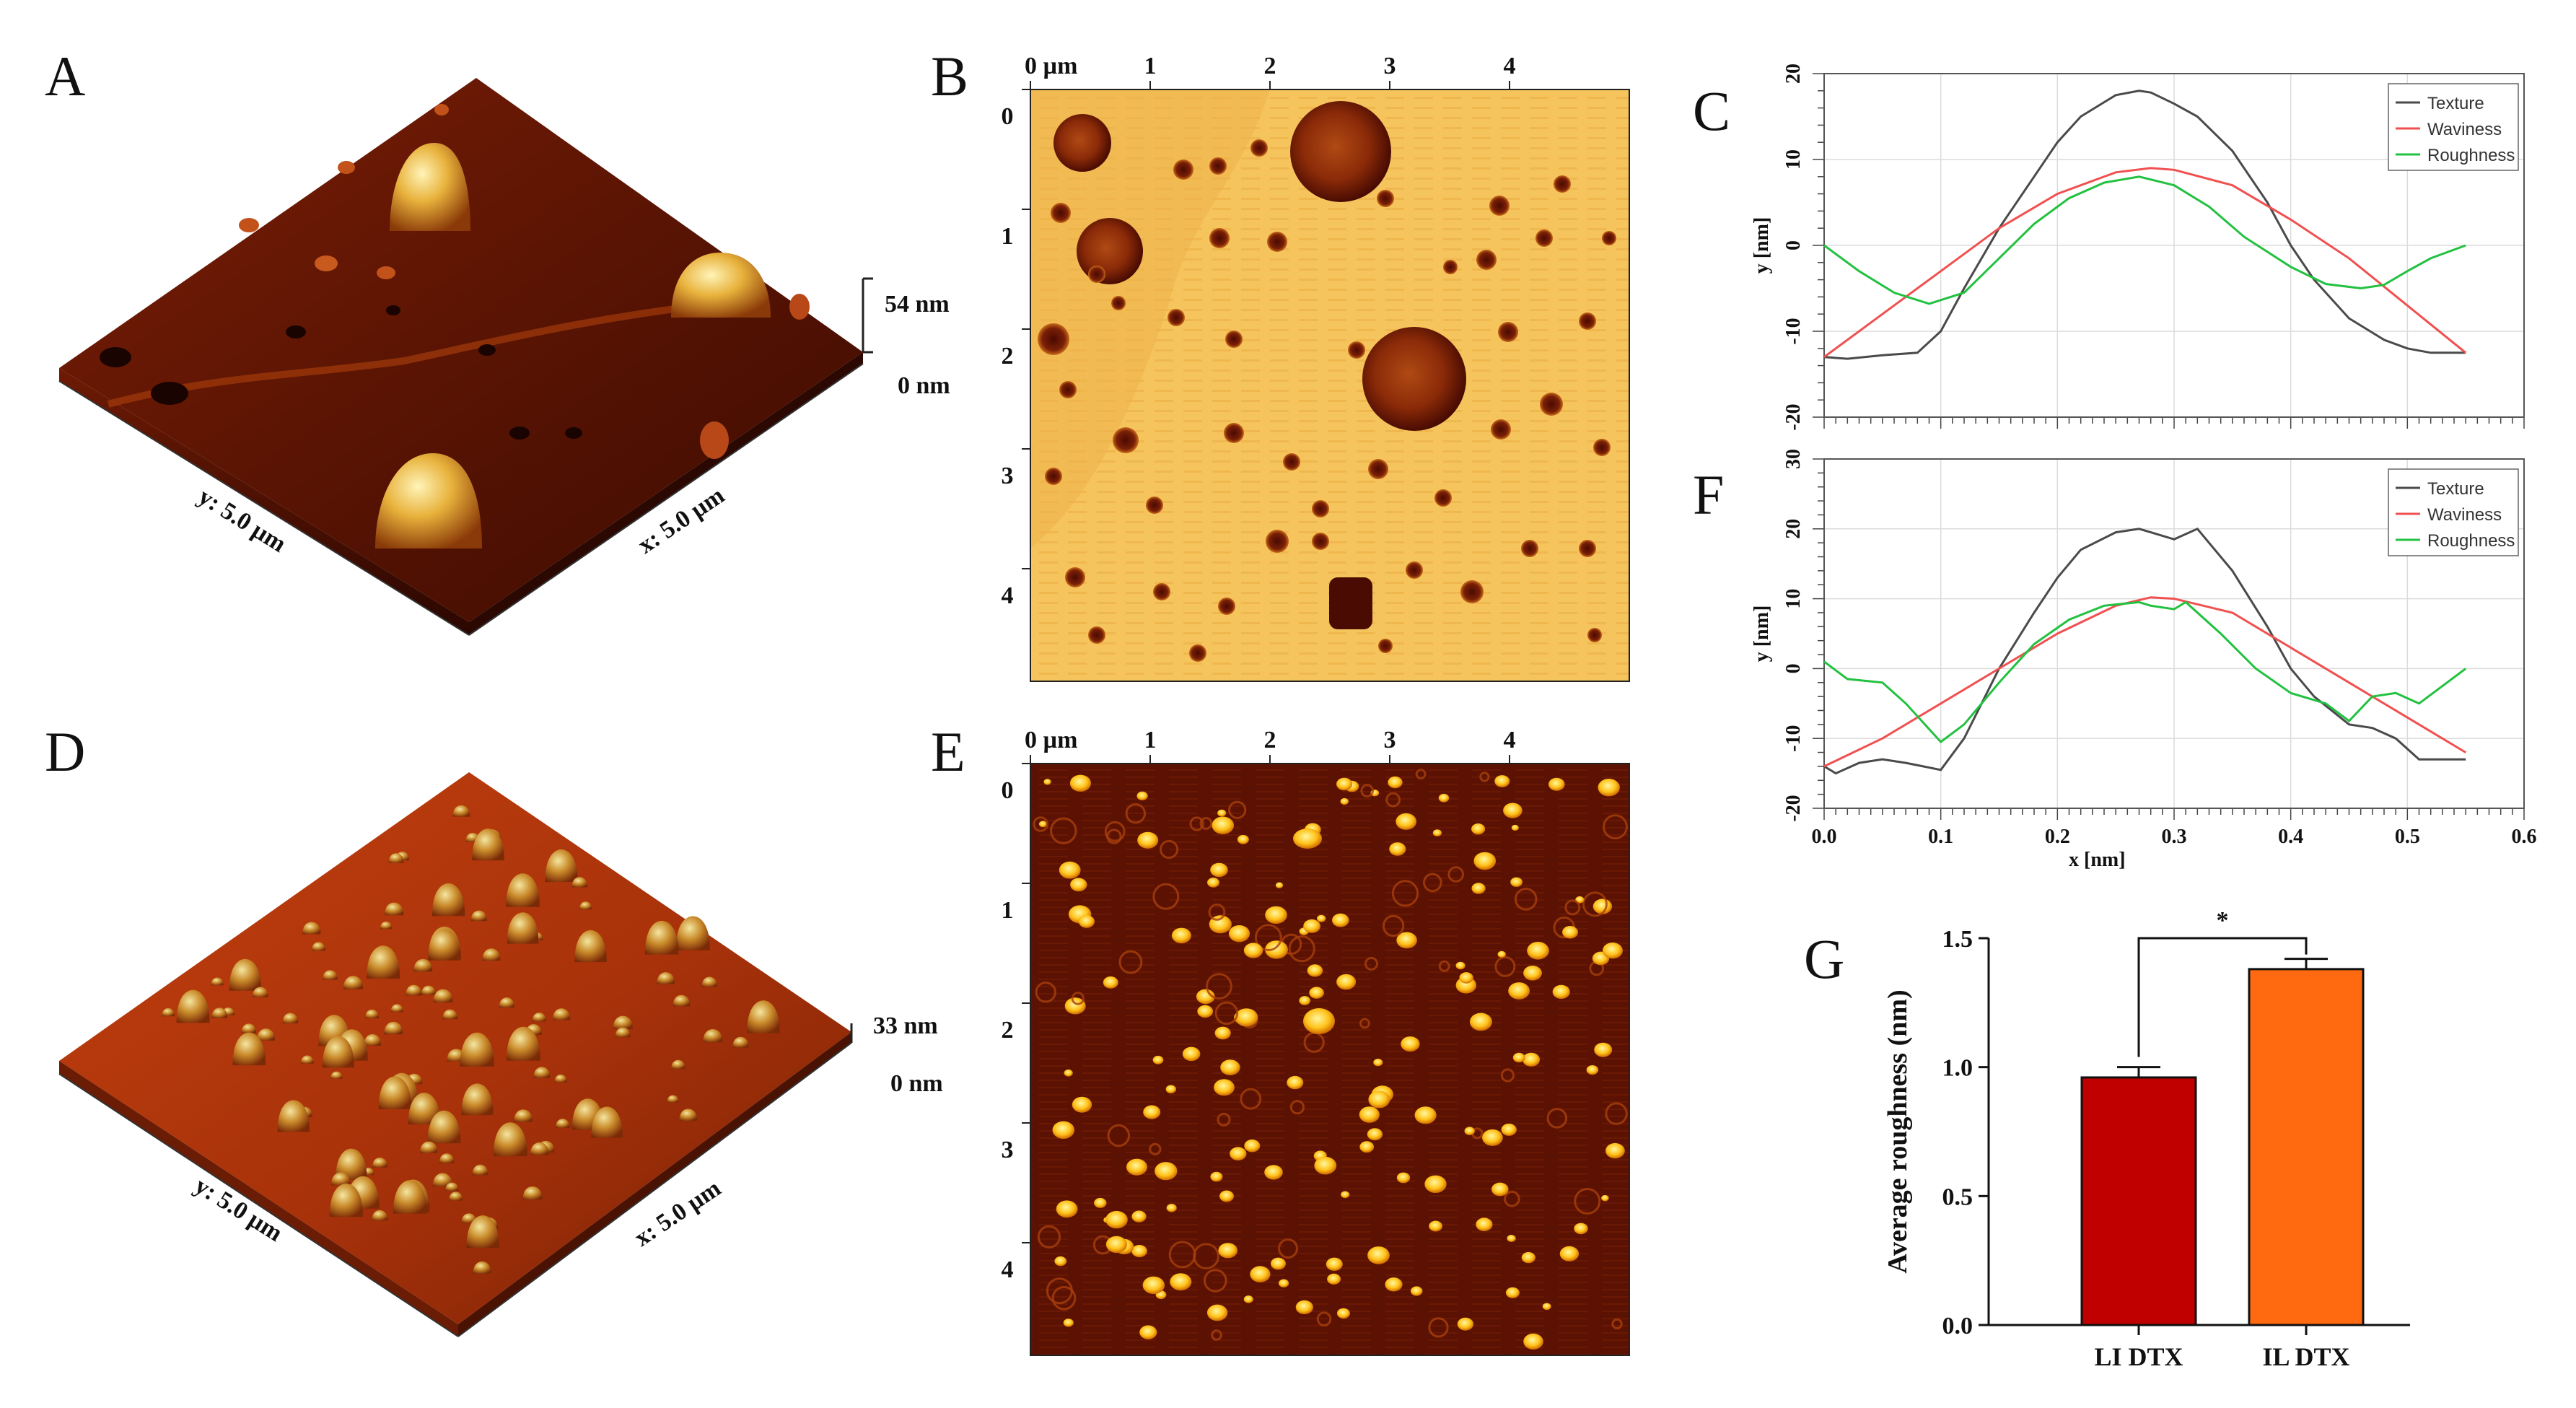  What do you see at coordinates (1008, 356) in the screenshot?
I see `tick-label-left: 2` at bounding box center [1008, 356].